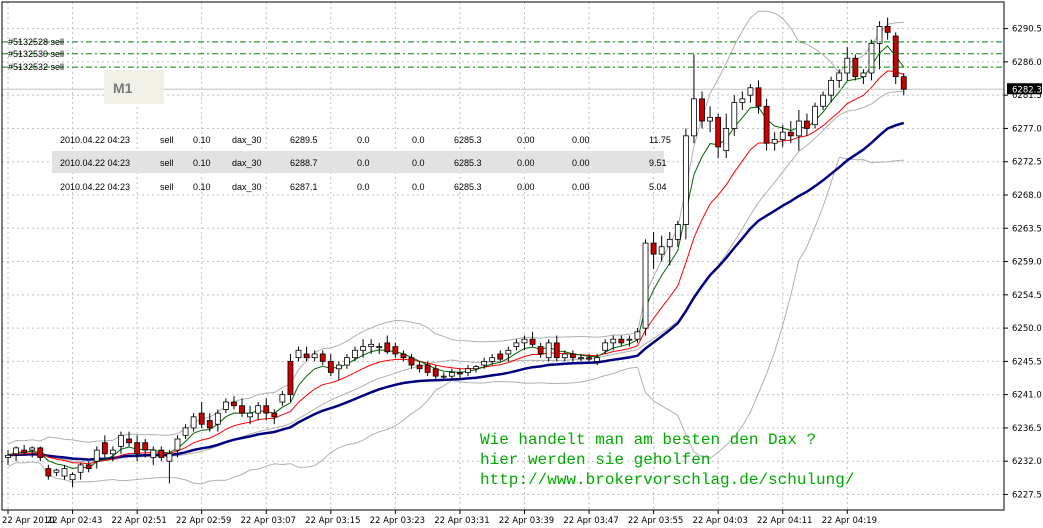 Image resolution: width=1043 pixels, height=528 pixels. What do you see at coordinates (268, 521) in the screenshot?
I see `x-tick-label: 22 Apr 03:07` at bounding box center [268, 521].